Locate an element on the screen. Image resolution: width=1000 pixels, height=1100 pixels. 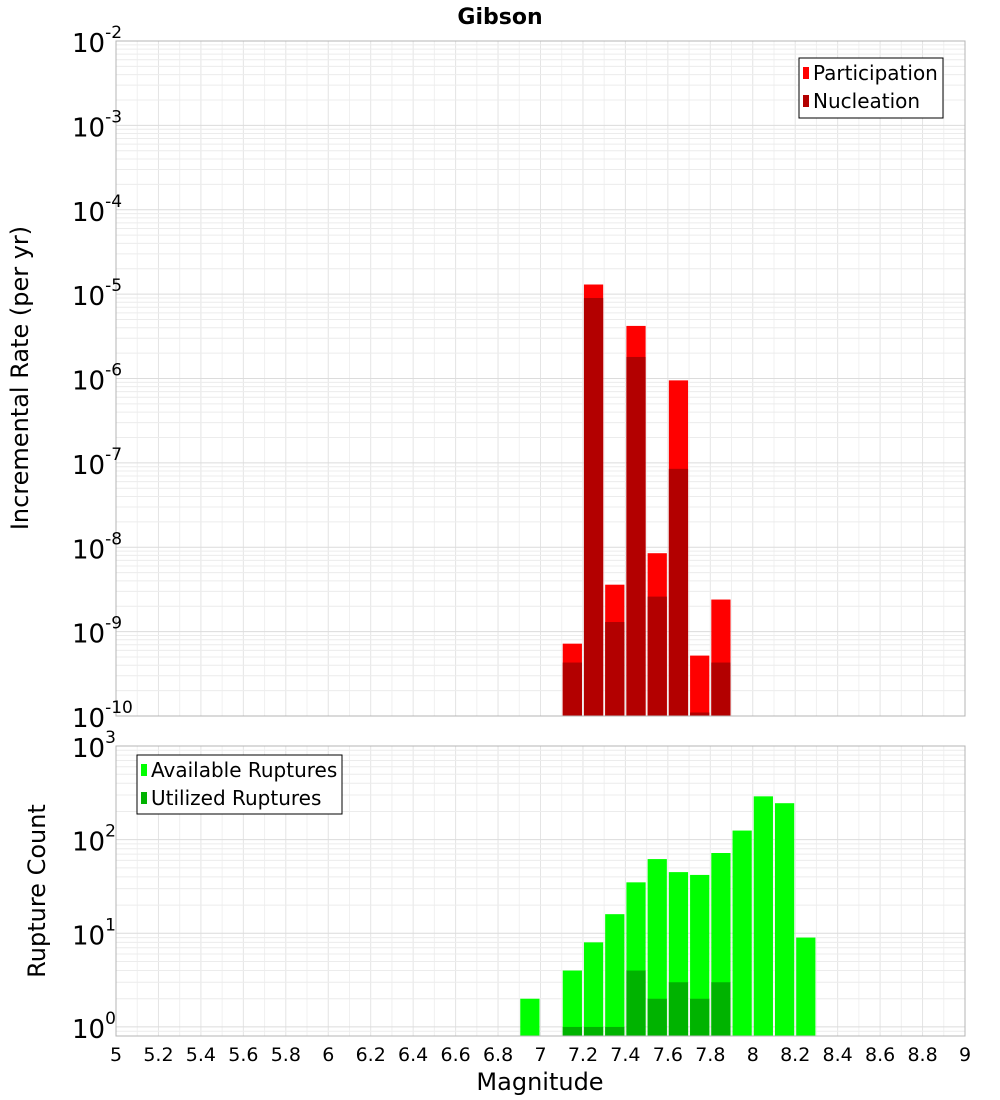
x-axis-label: Magnitude is located at coordinates (539, 1082).